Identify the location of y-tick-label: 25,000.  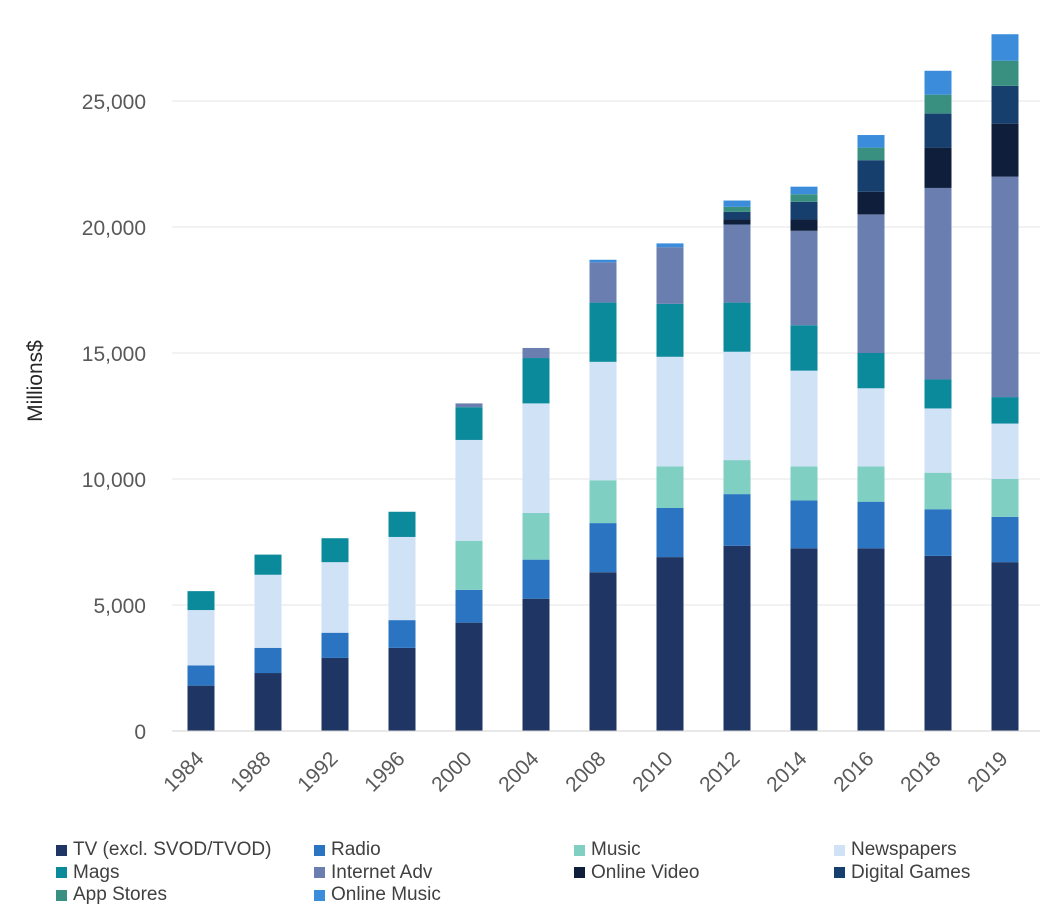
(114, 102).